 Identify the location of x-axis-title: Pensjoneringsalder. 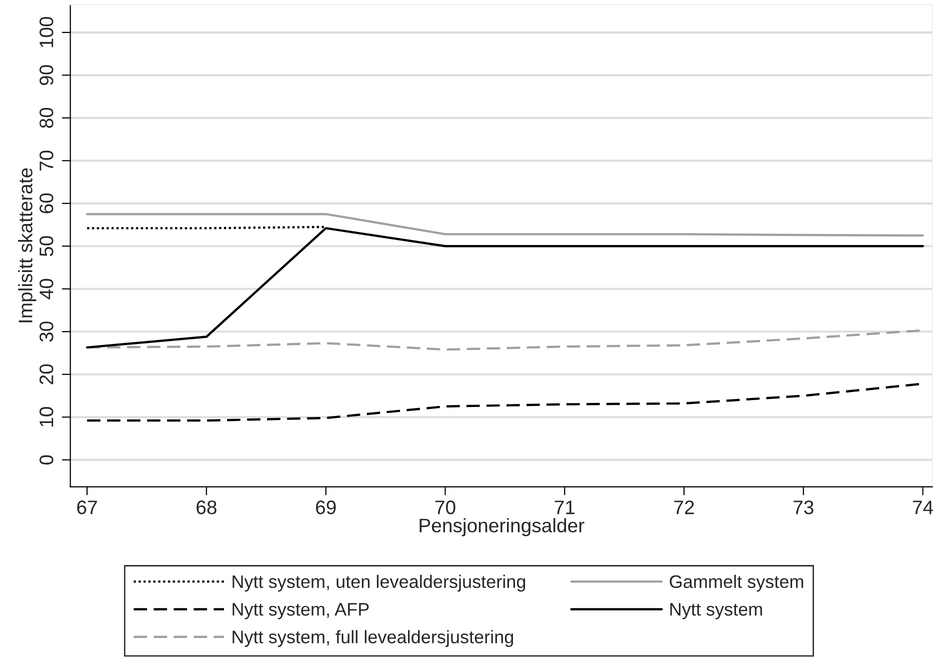
(502, 527).